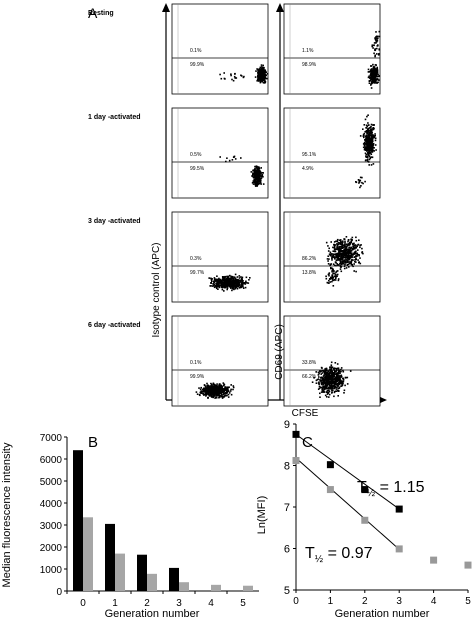 The width and height of the screenshot is (474, 624). I want to click on half-life-annotation-gray: T½ = 0.97, so click(339, 555).